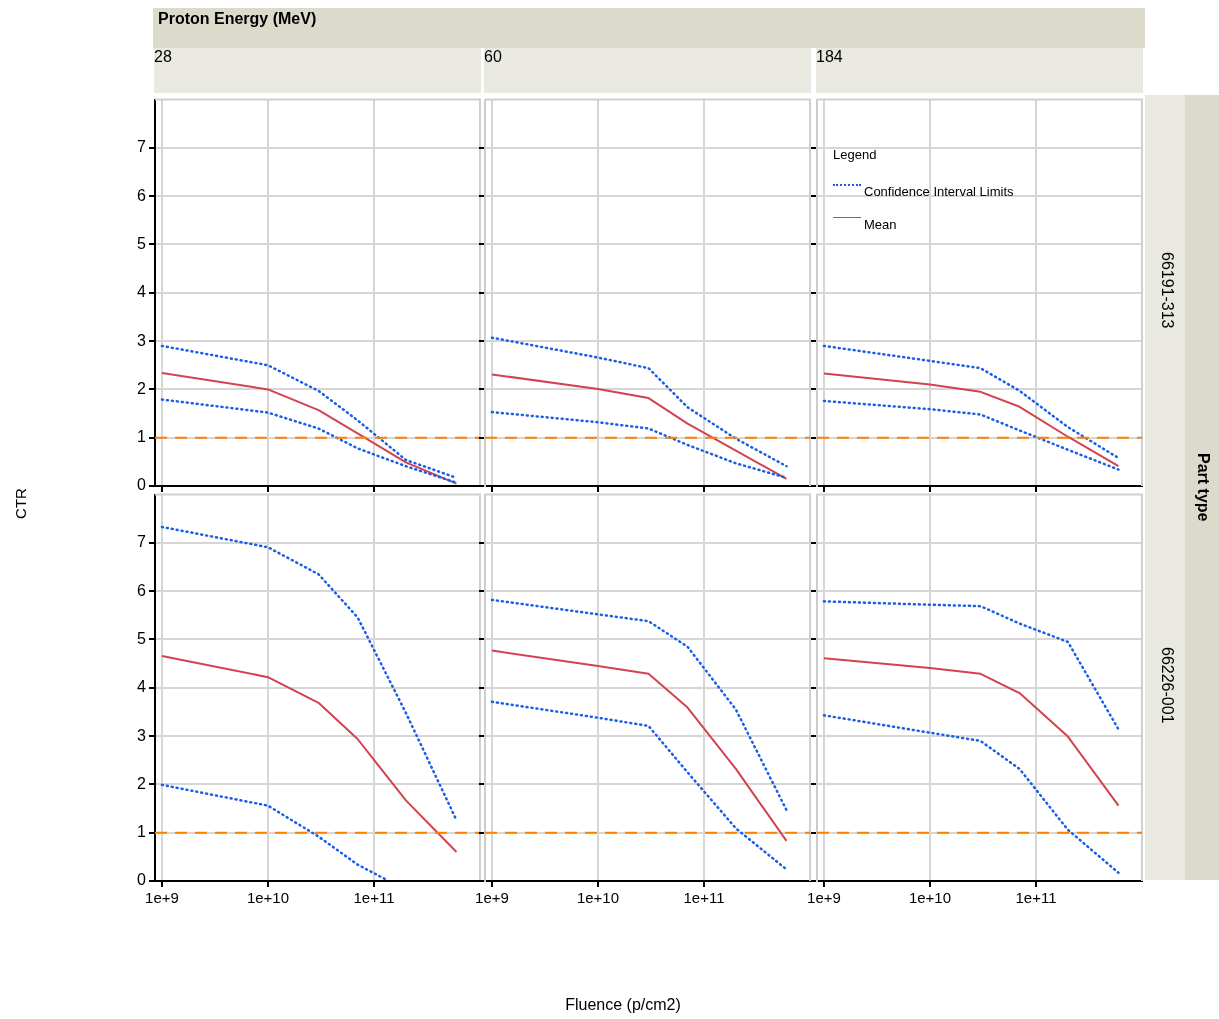  Describe the element at coordinates (20, 504) in the screenshot. I see `y-axis-title: CTR` at that location.